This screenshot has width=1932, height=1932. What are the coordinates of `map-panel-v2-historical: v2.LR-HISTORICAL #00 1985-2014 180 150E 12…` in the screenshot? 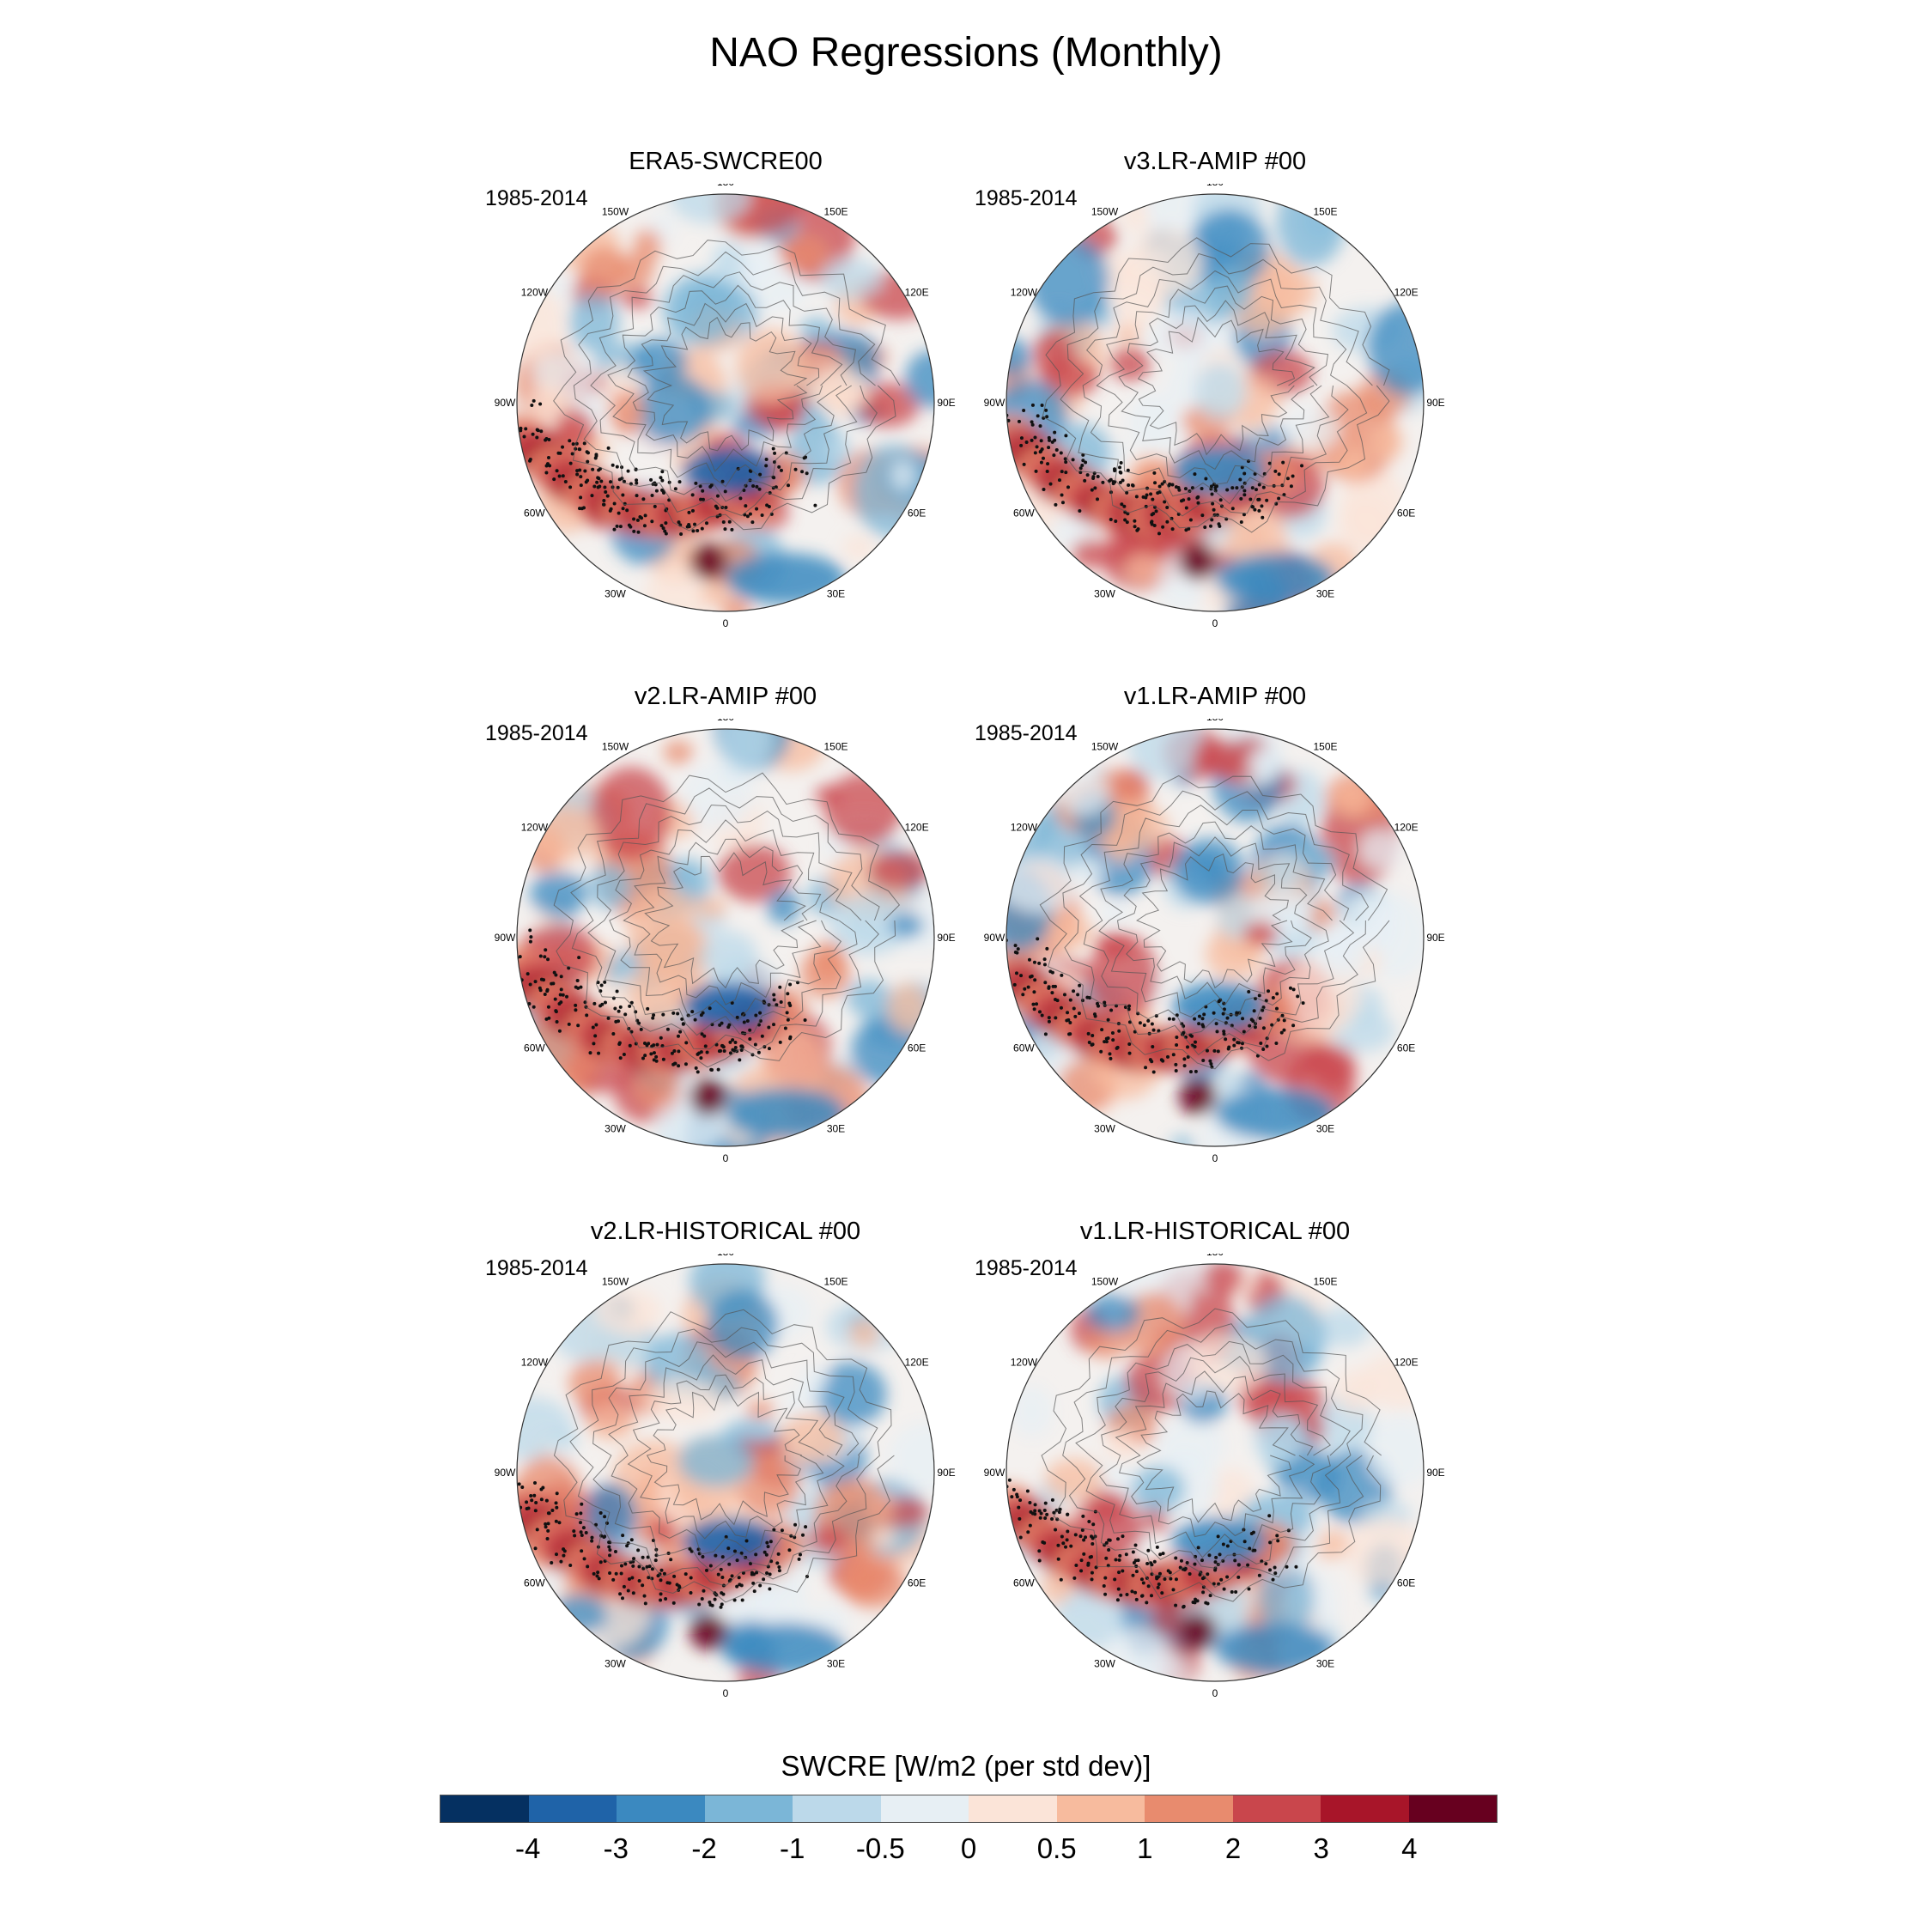 It's located at (726, 1468).